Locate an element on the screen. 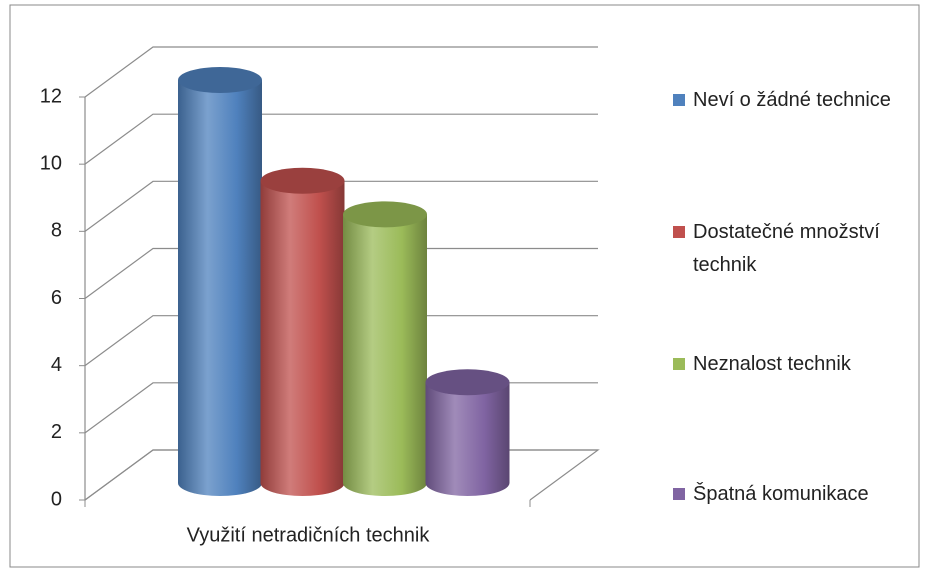 This screenshot has height=573, width=925. x-tick-label: Využití netradičních technik is located at coordinates (309, 535).